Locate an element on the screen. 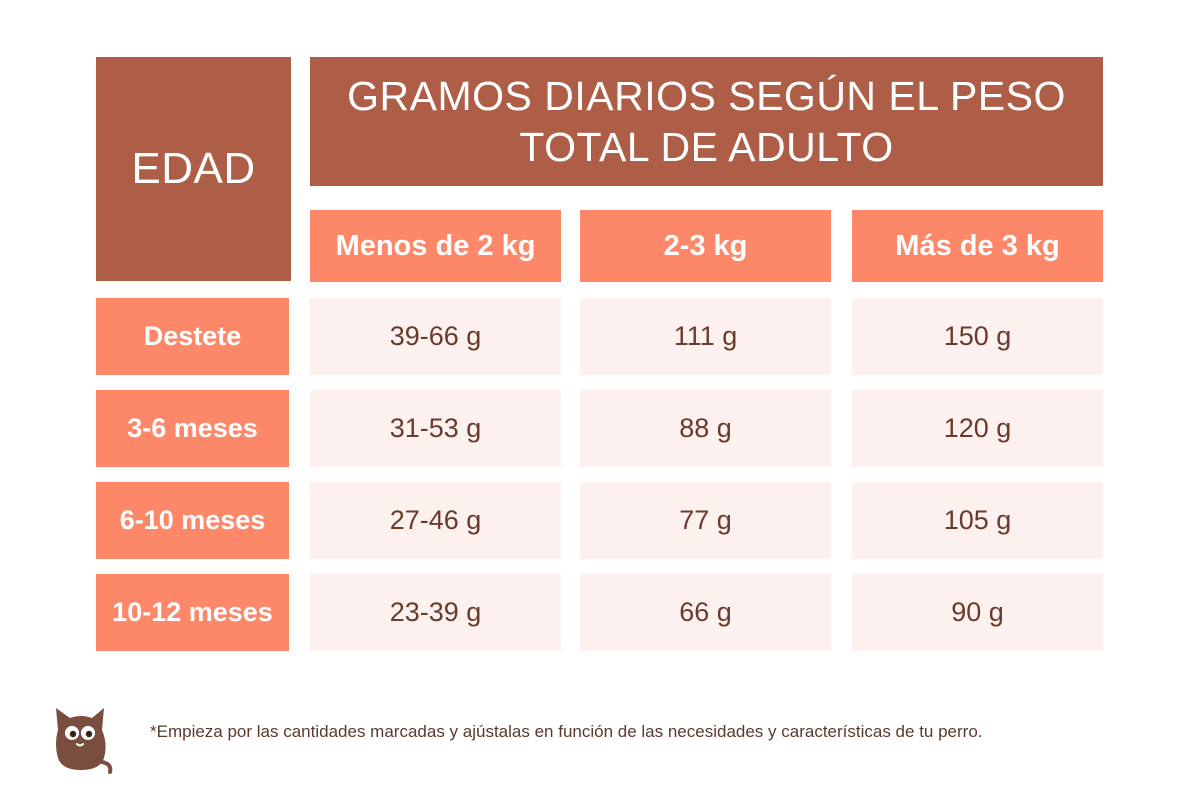  cell-value: 66 g is located at coordinates (705, 612).